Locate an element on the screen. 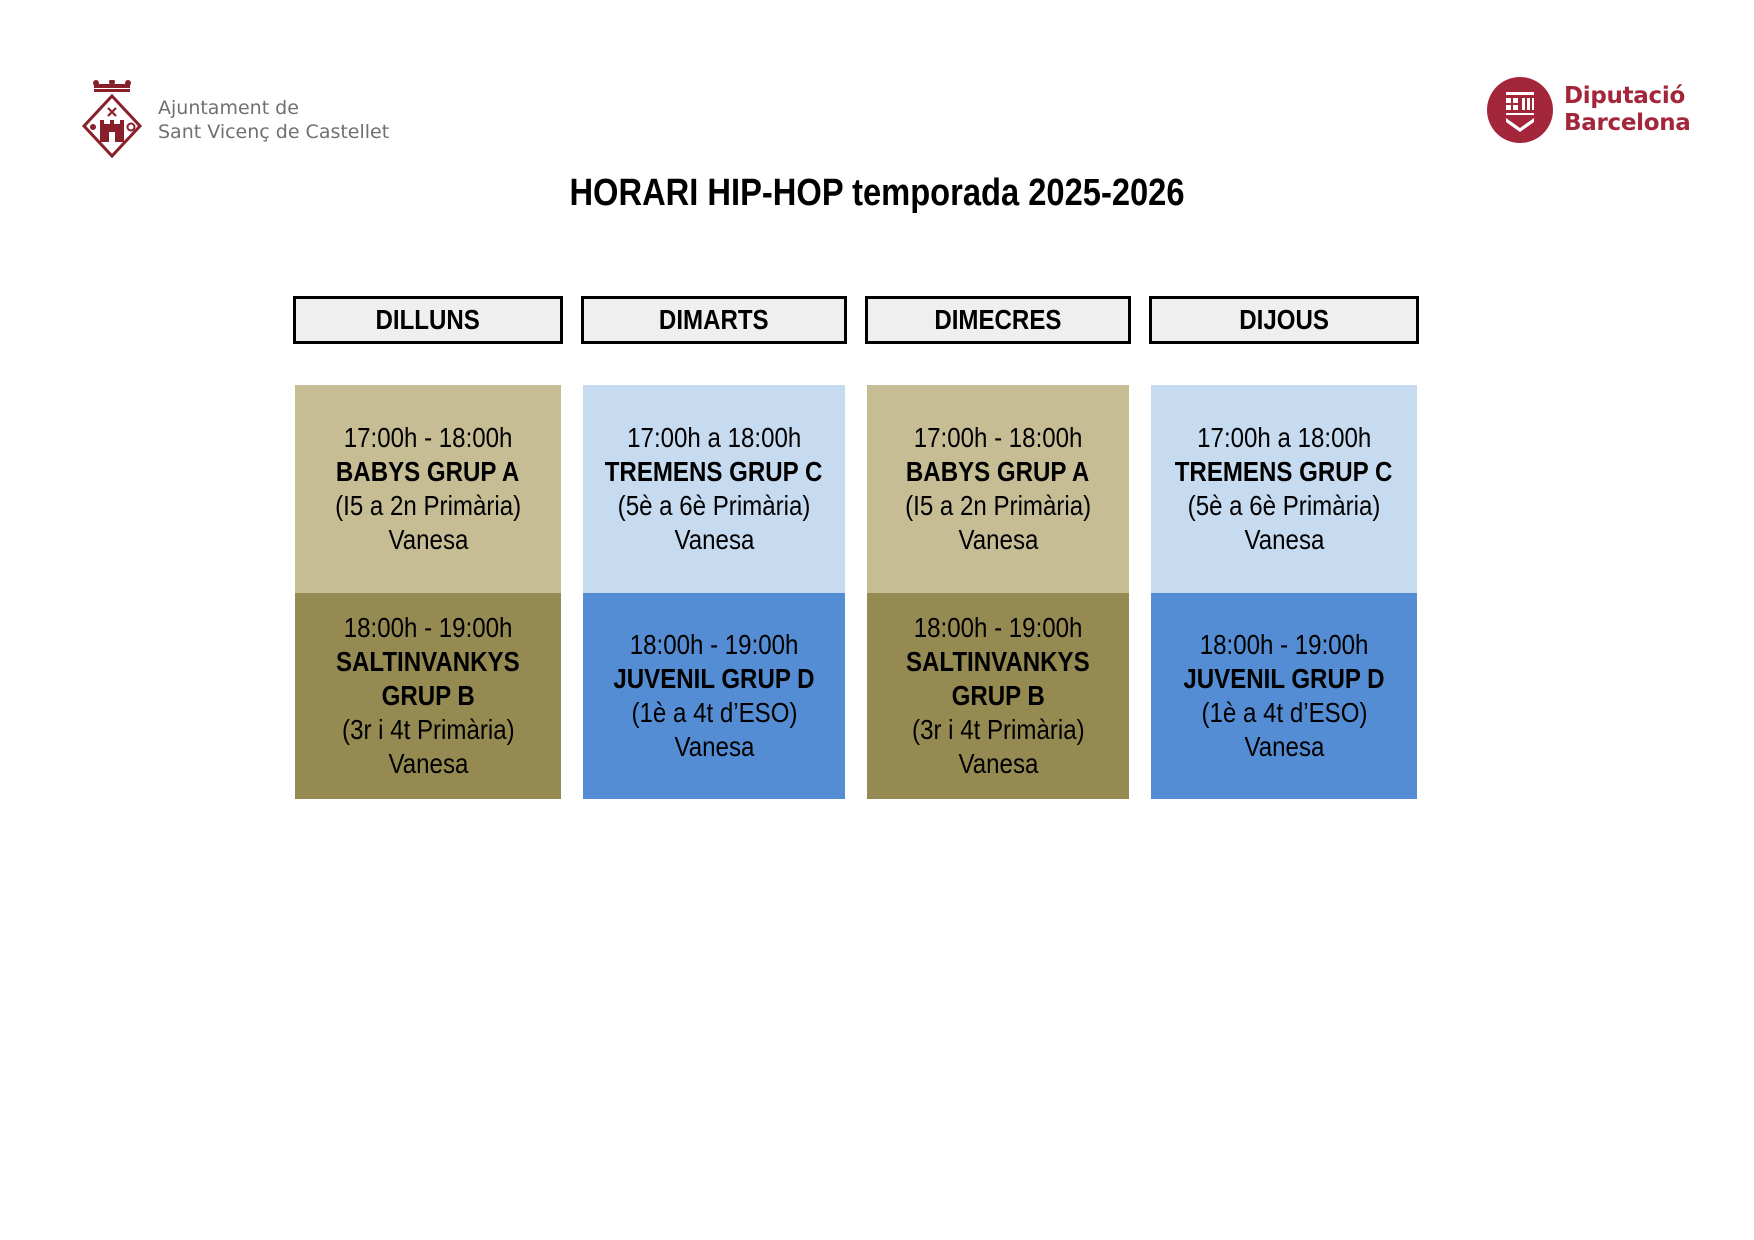  ajuntament-name-line1: Ajuntament de is located at coordinates (228, 108).